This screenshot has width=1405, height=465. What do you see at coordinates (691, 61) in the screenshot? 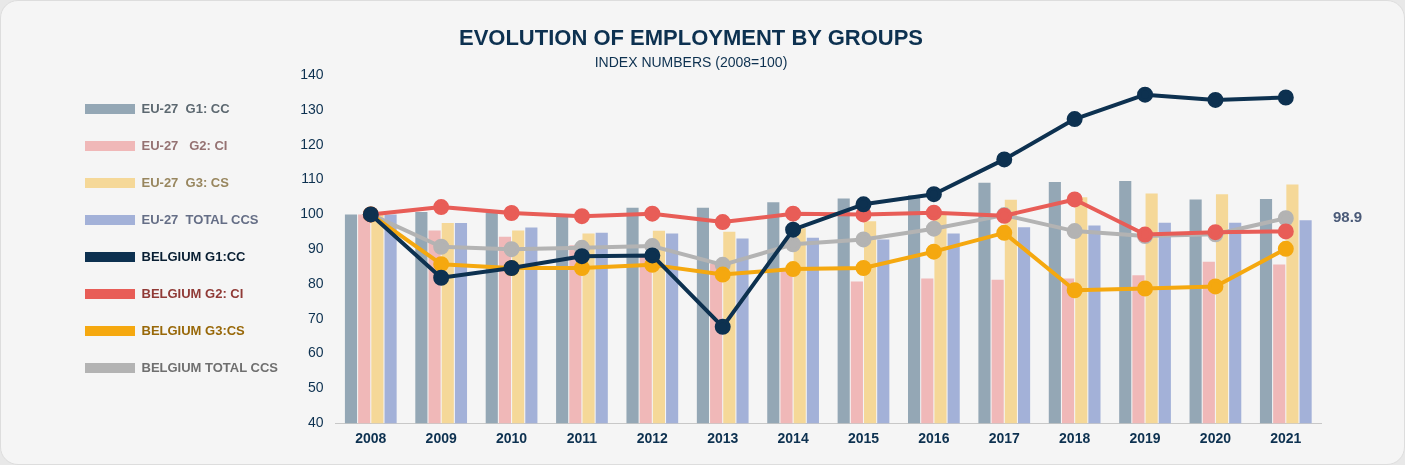
I see `chart-subtitle: INDEX NUMBERS (2008=100)` at bounding box center [691, 61].